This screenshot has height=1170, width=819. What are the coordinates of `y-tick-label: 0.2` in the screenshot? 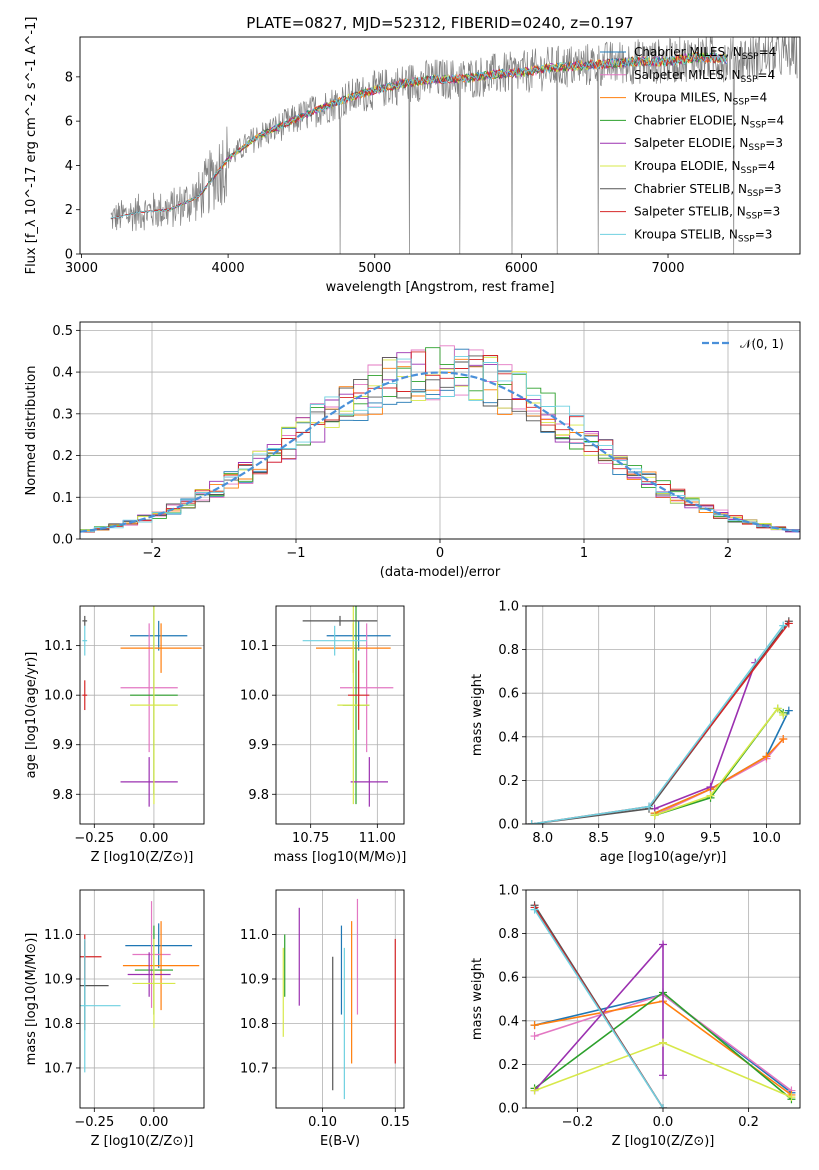 It's located at (62, 456).